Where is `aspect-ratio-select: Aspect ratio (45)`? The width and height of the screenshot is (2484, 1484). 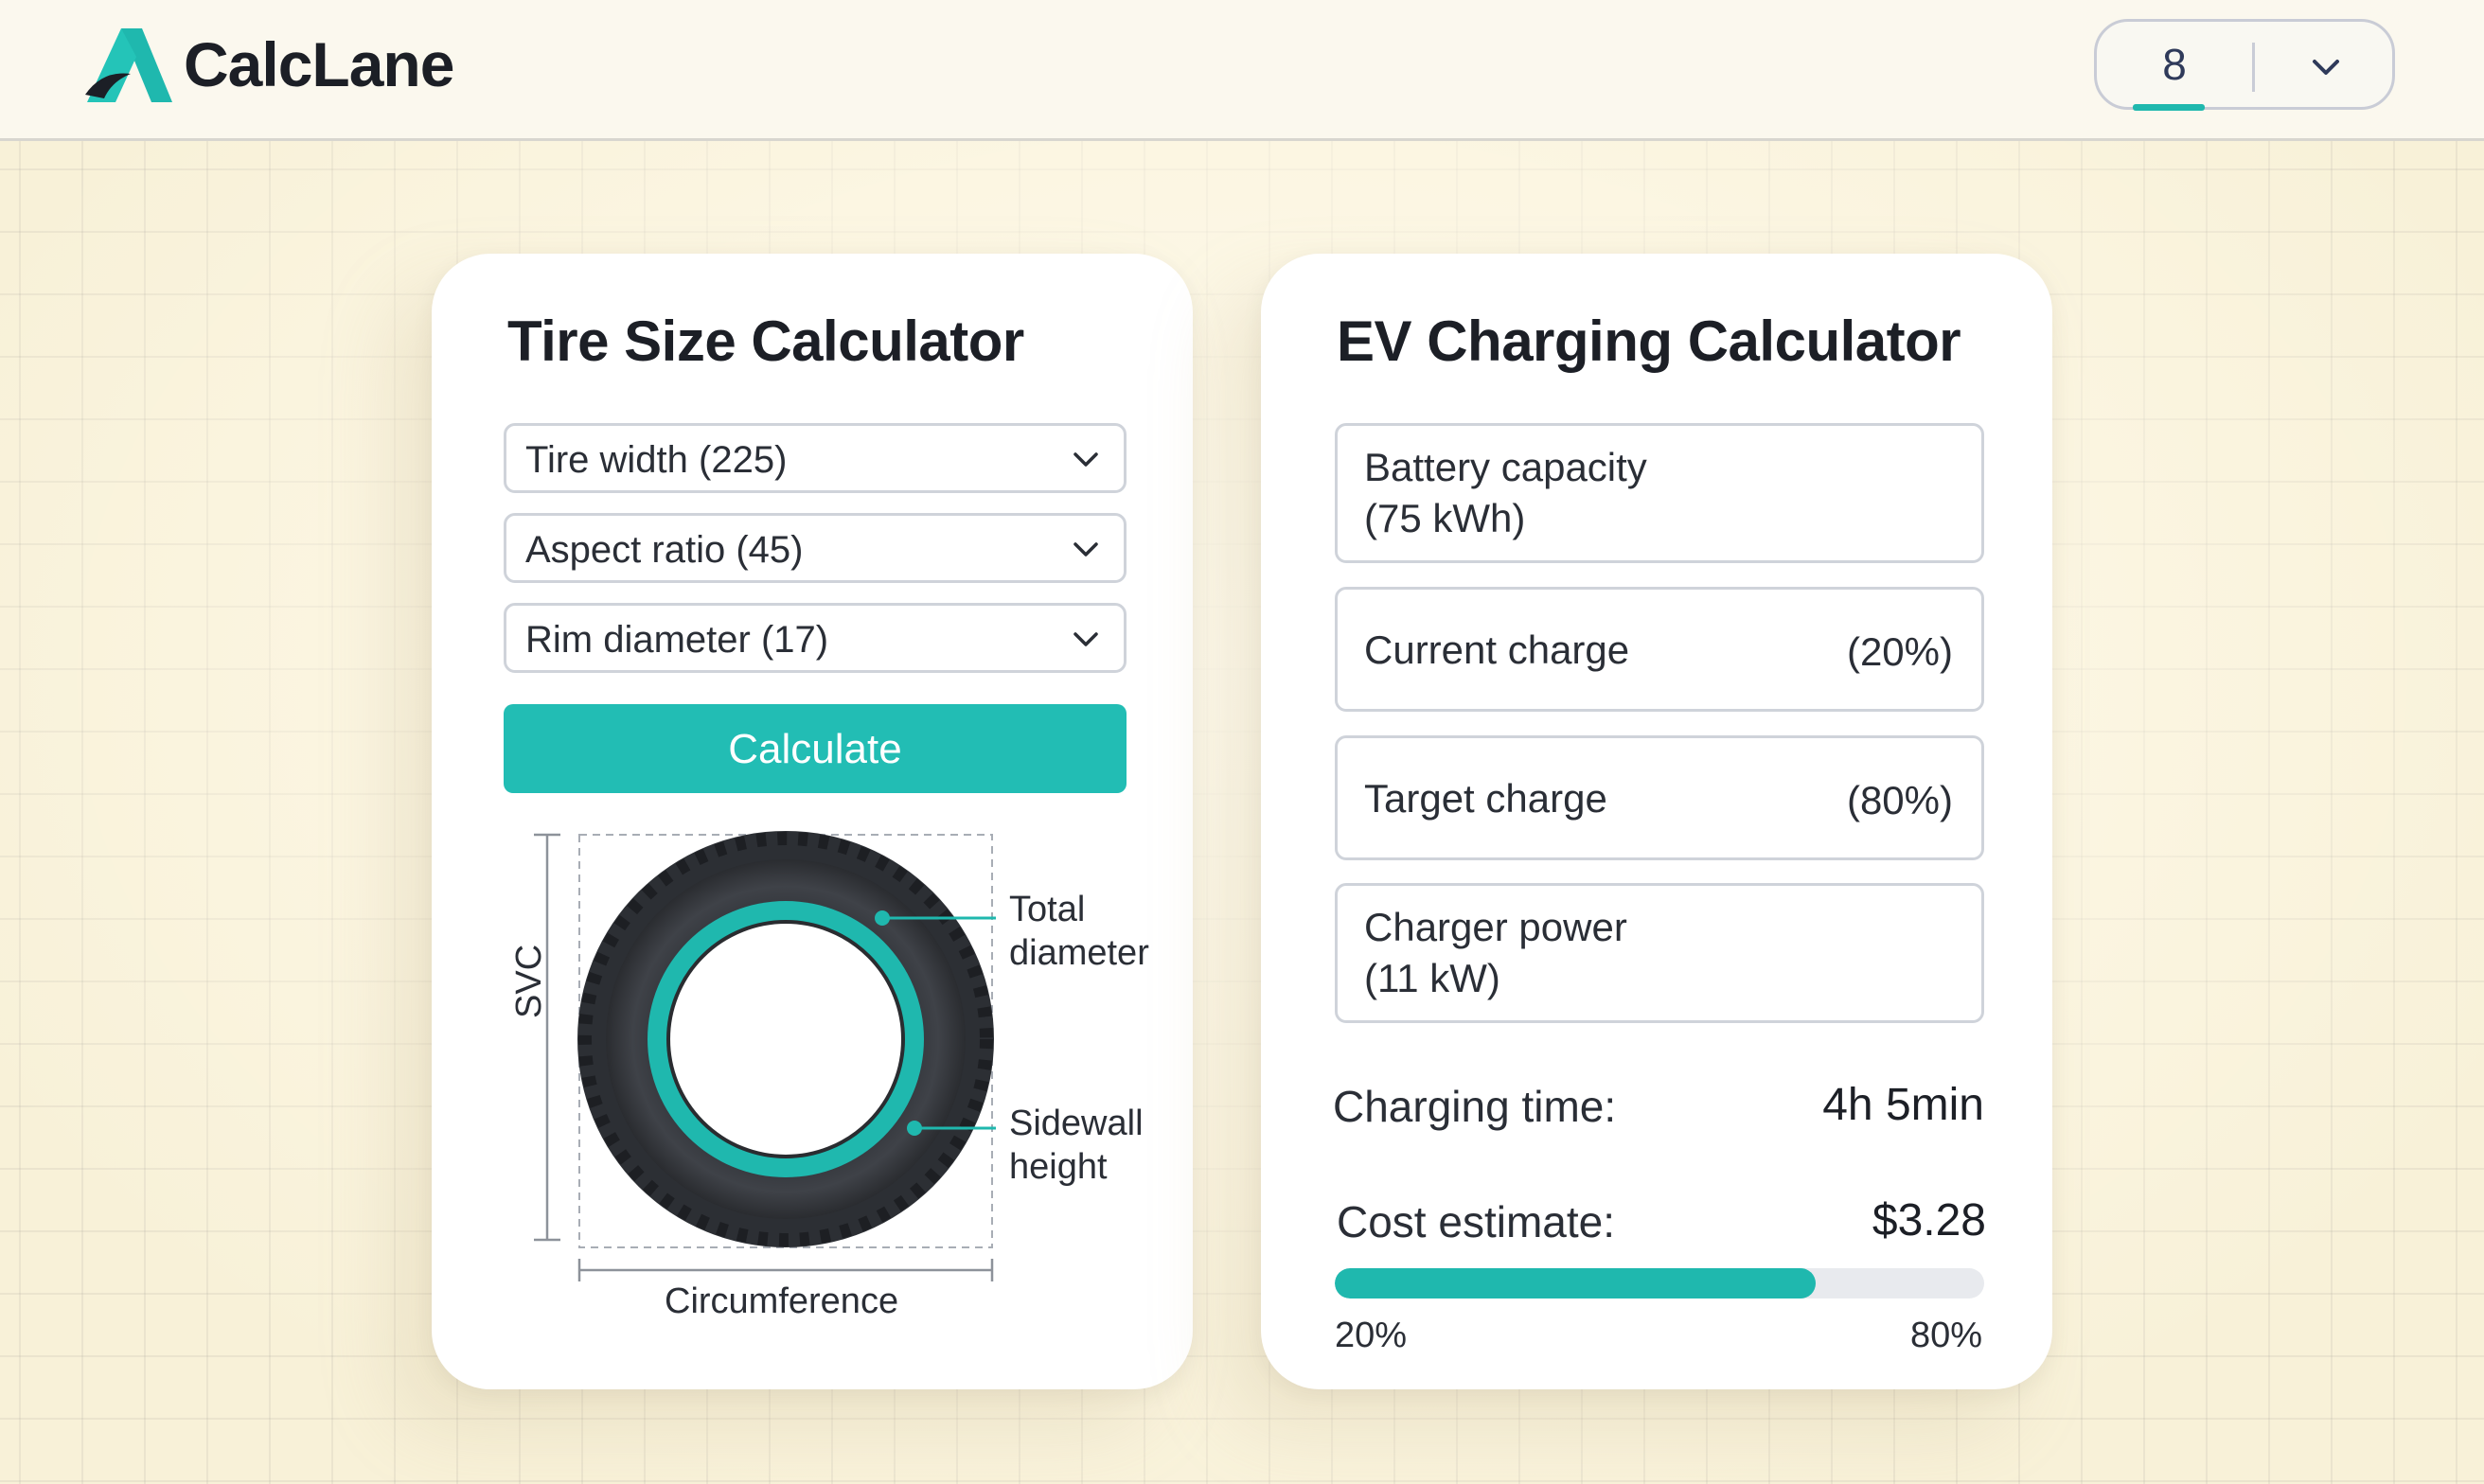 aspect-ratio-select: Aspect ratio (45) is located at coordinates (815, 548).